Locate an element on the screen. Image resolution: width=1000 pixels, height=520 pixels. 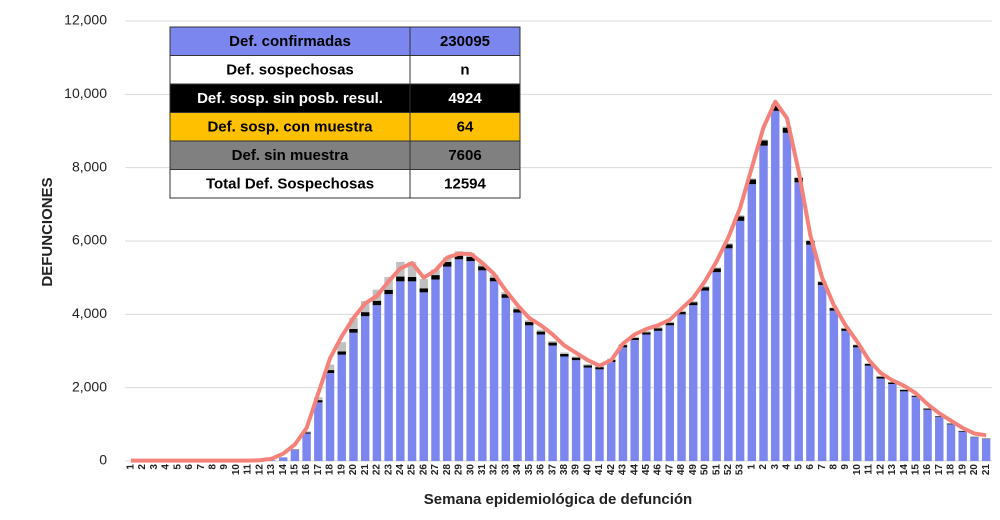
x-tick-label: 1 is located at coordinates (751, 467).